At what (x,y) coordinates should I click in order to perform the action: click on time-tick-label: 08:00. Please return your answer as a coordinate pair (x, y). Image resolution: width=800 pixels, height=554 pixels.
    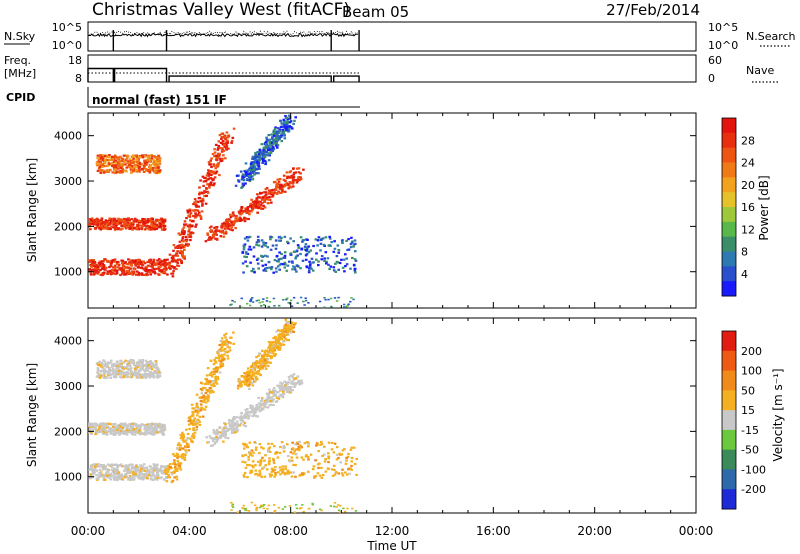
    Looking at the image, I should click on (290, 531).